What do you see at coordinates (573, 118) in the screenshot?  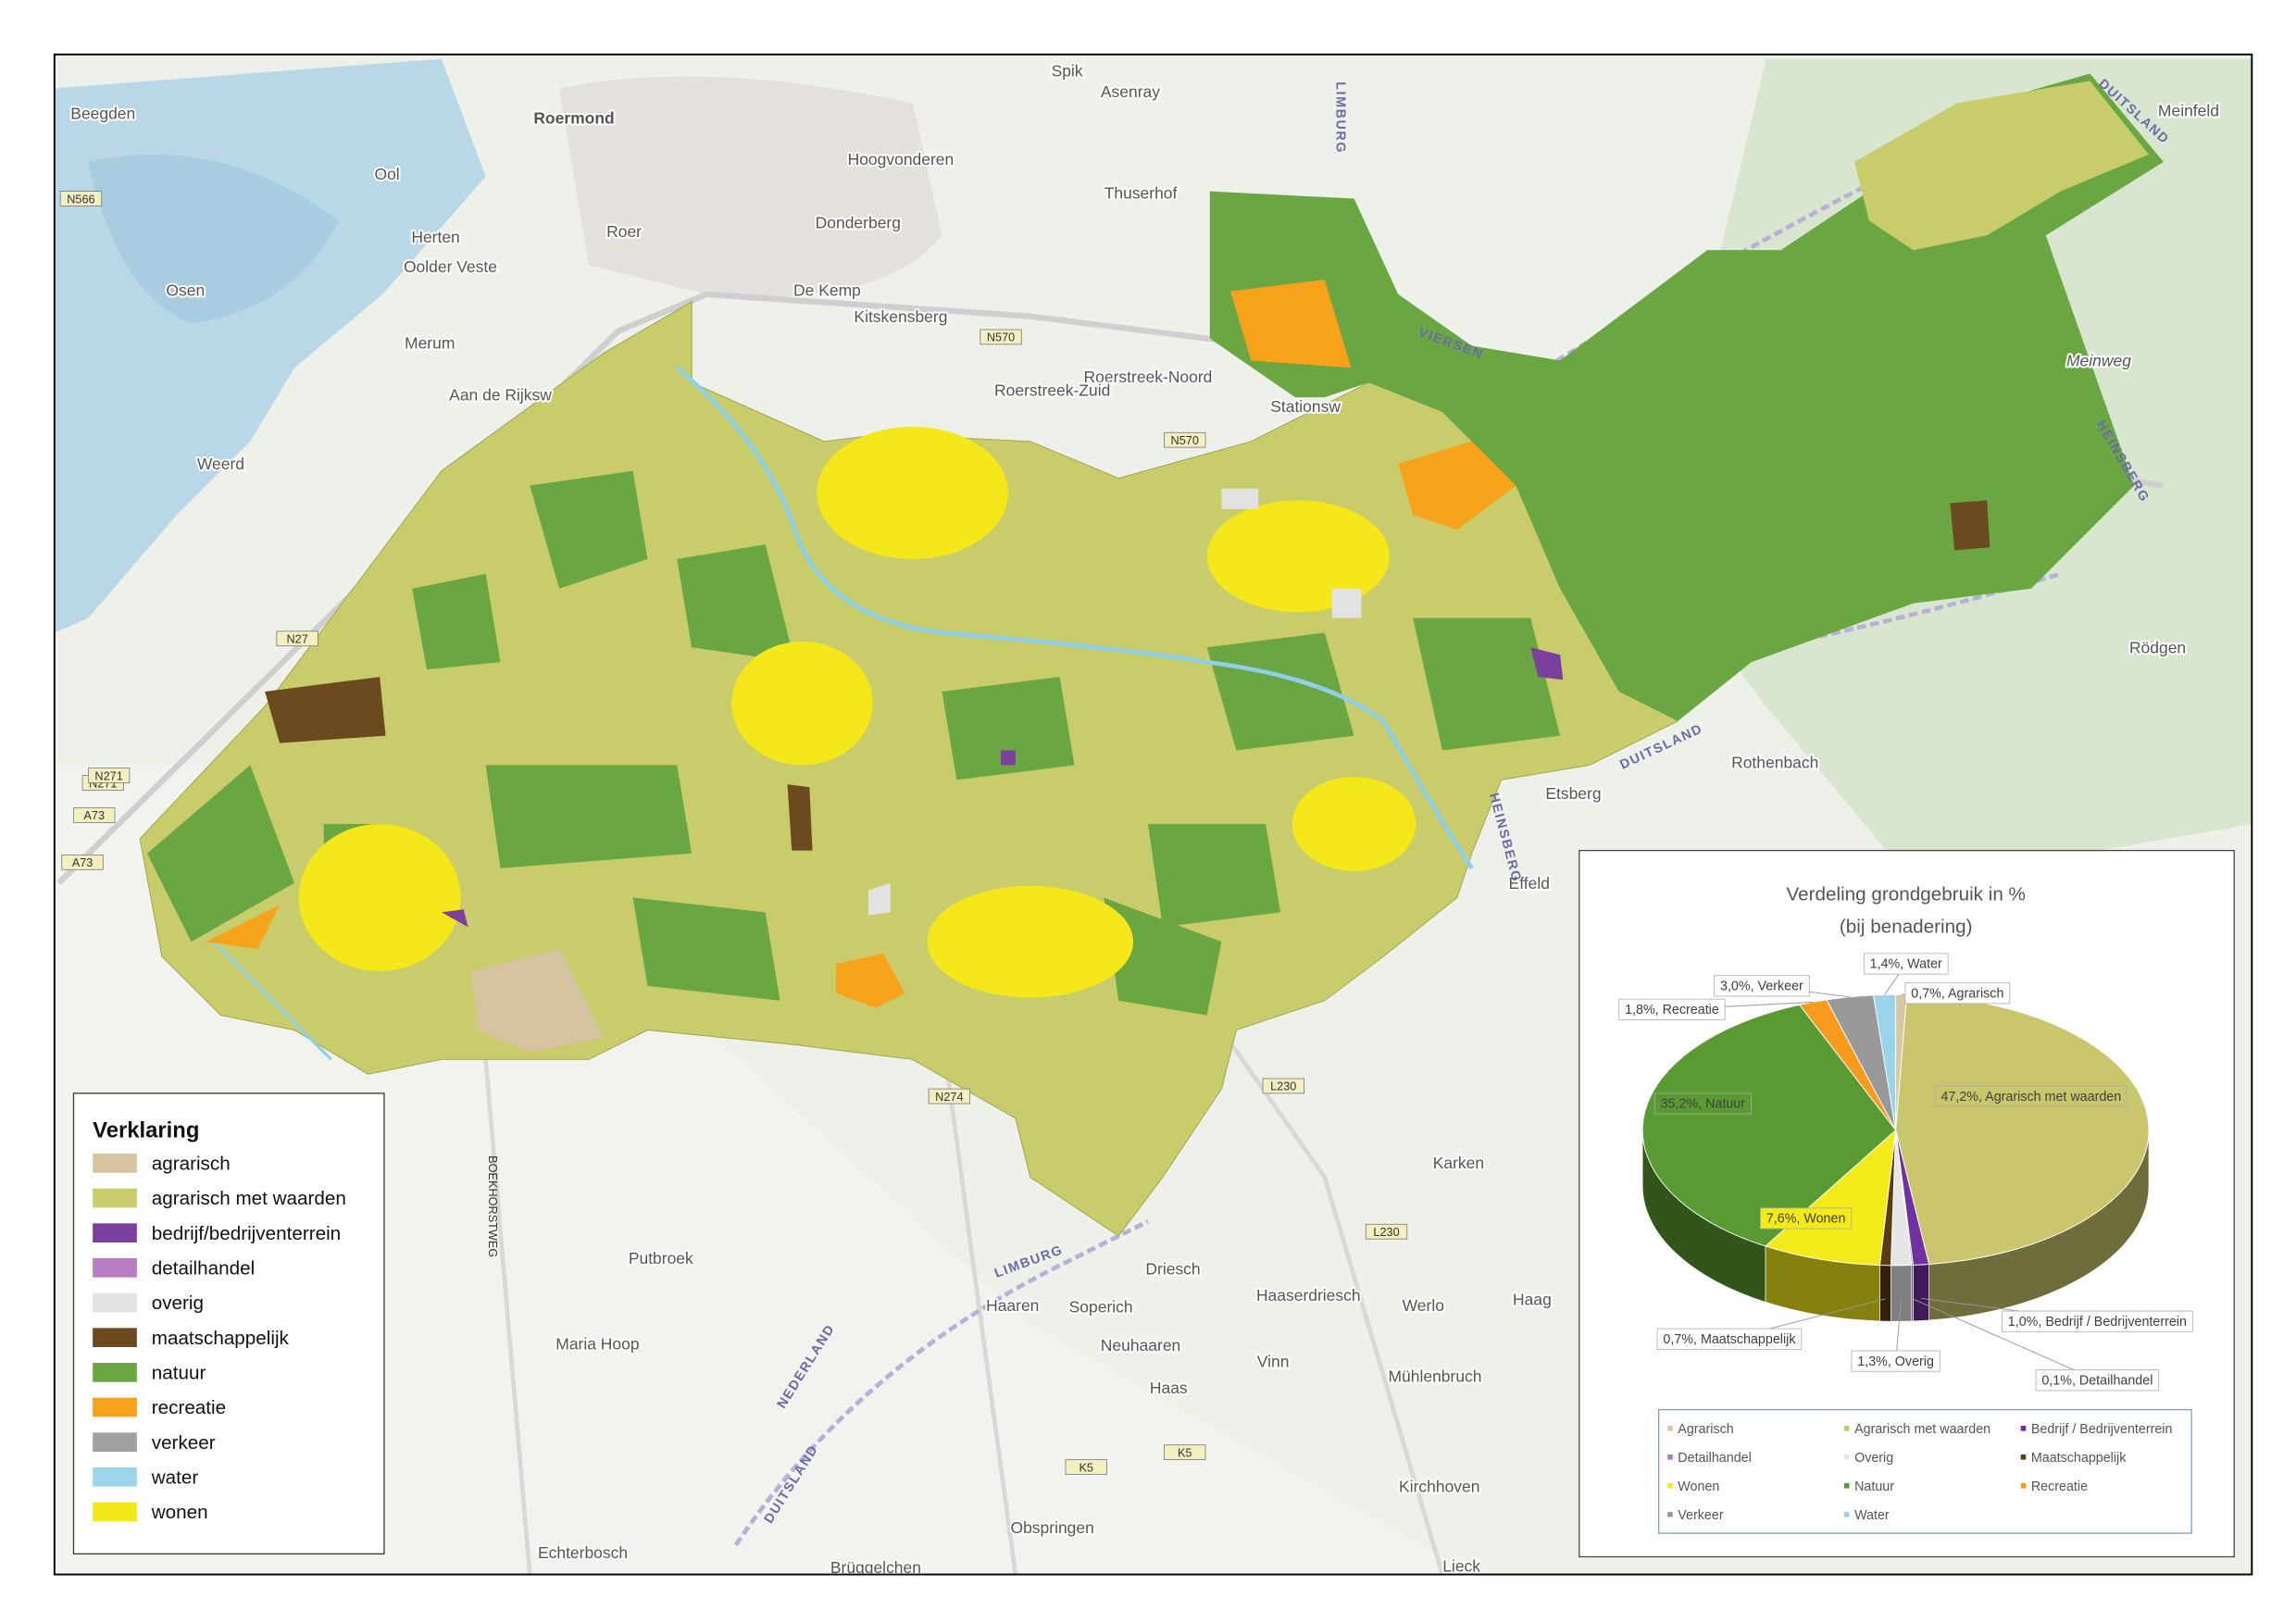 I see `place-label: Roermond` at bounding box center [573, 118].